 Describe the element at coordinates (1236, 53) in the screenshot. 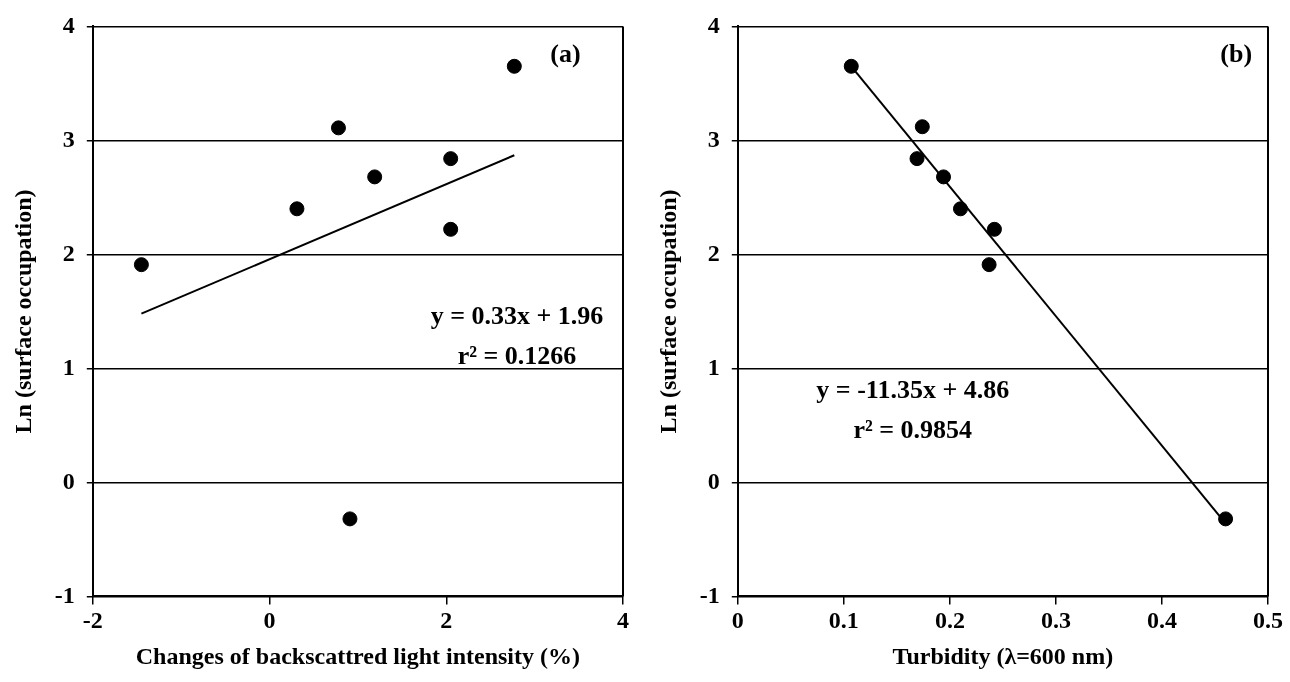

I see `annotation: (b)` at that location.